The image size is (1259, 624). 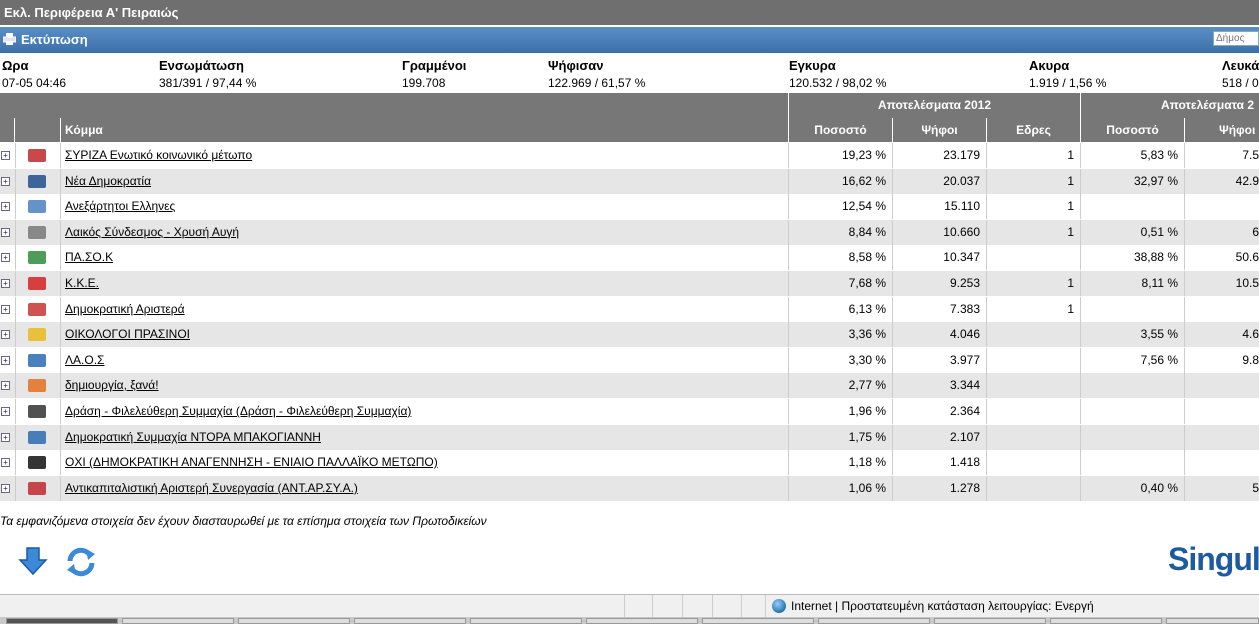 What do you see at coordinates (424, 283) in the screenshot?
I see `party-name-cell: Κ.Κ.Ε.` at bounding box center [424, 283].